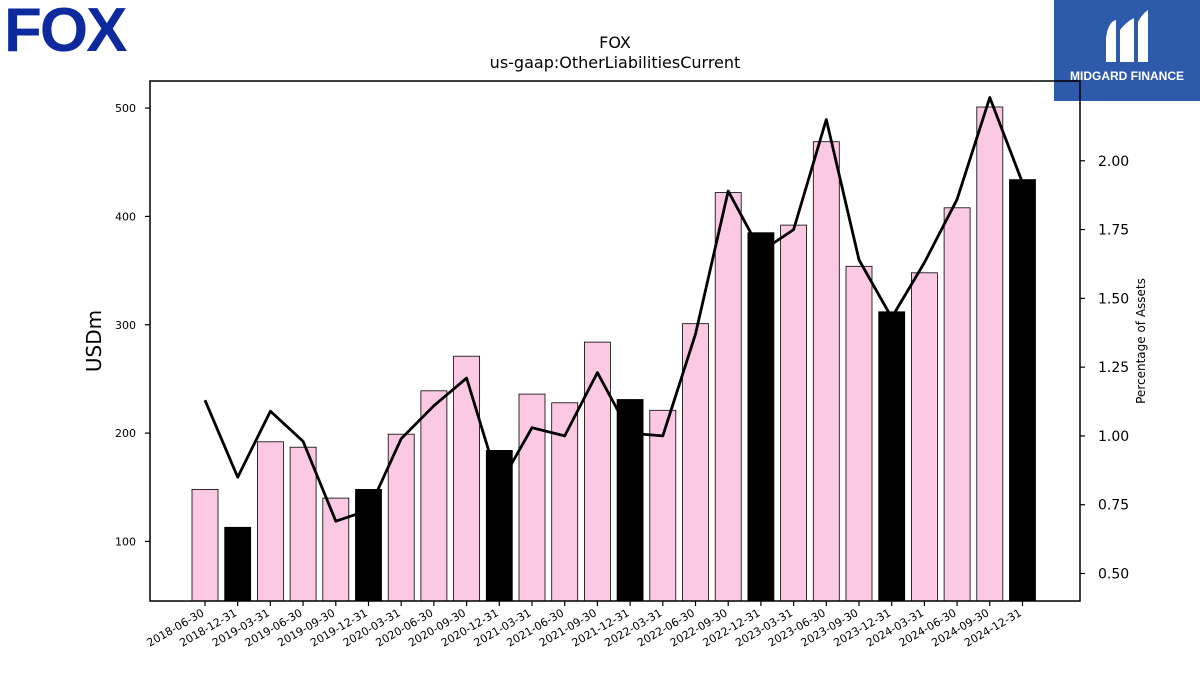 The image size is (1200, 675). Describe the element at coordinates (1113, 231) in the screenshot. I see `y2-tick-label: 1.75` at that location.